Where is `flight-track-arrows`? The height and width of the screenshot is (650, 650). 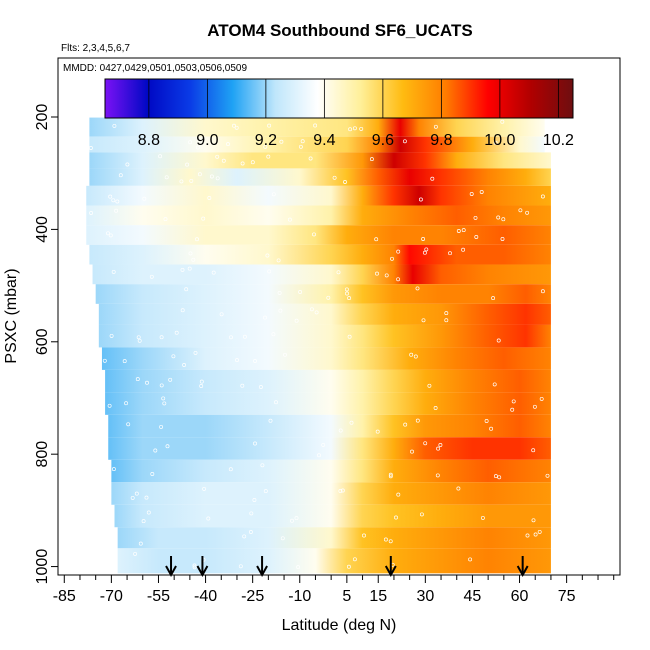 flight-track-arrows is located at coordinates (347, 567).